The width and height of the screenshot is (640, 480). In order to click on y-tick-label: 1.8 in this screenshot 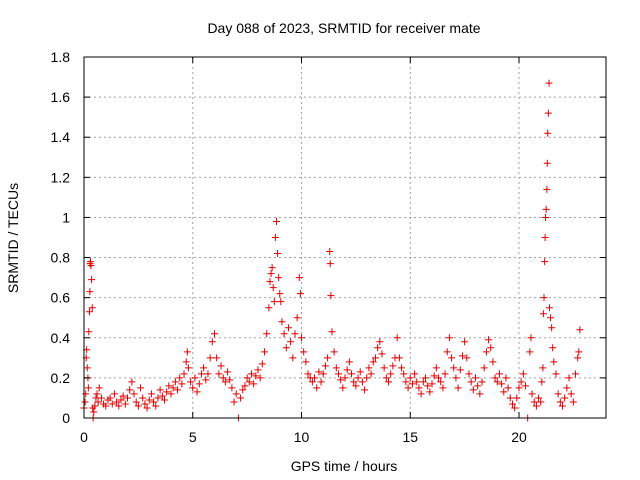, I will do `click(61, 57)`.